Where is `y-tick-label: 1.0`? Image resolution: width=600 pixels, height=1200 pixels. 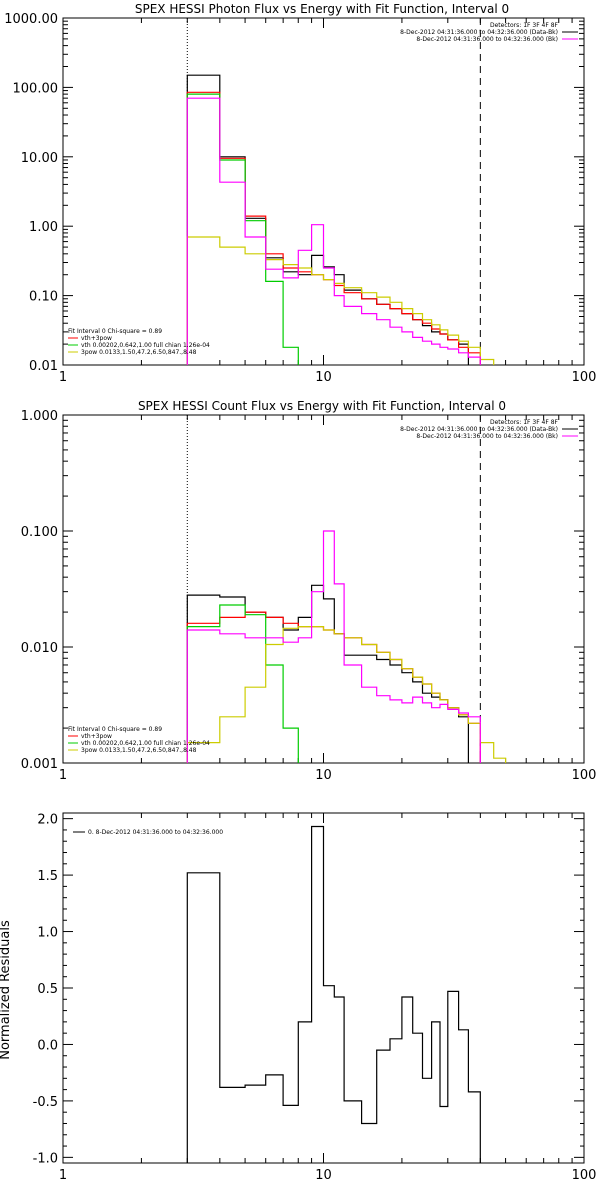
y-tick-label: 1.0 is located at coordinates (47, 933).